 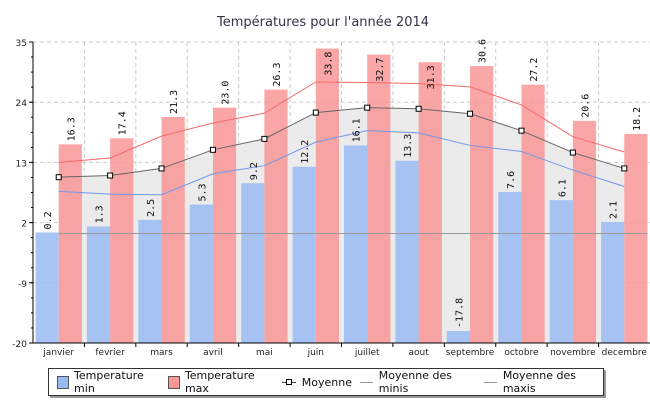 I want to click on x-tick-label: mai, so click(x=264, y=353).